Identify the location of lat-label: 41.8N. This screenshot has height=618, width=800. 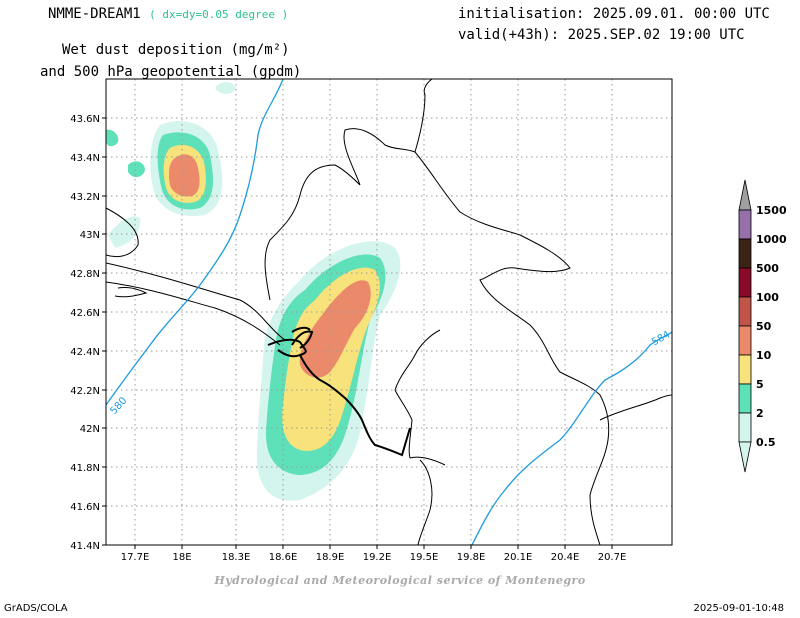
(85, 468).